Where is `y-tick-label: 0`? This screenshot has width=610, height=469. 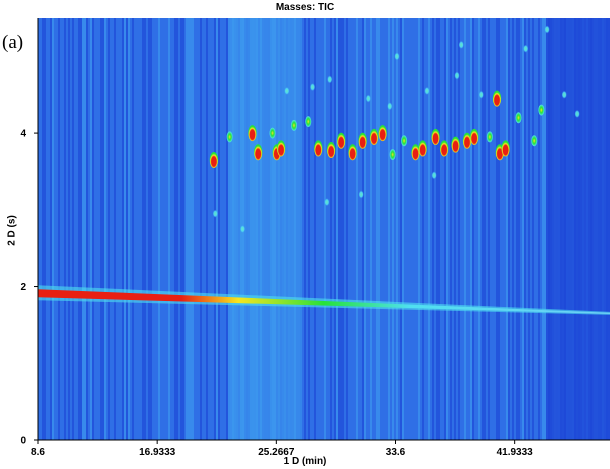
y-tick-label: 0 is located at coordinates (23, 441).